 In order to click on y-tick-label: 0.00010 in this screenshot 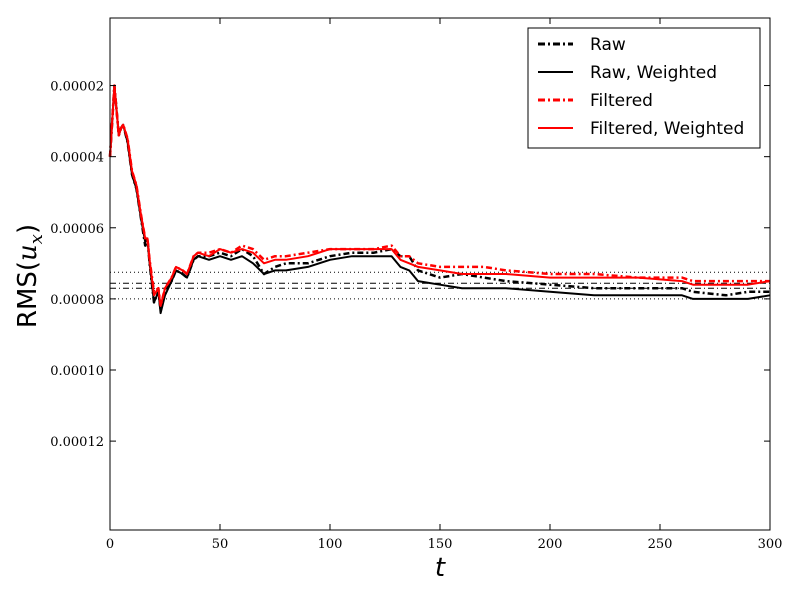, I will do `click(77, 371)`.